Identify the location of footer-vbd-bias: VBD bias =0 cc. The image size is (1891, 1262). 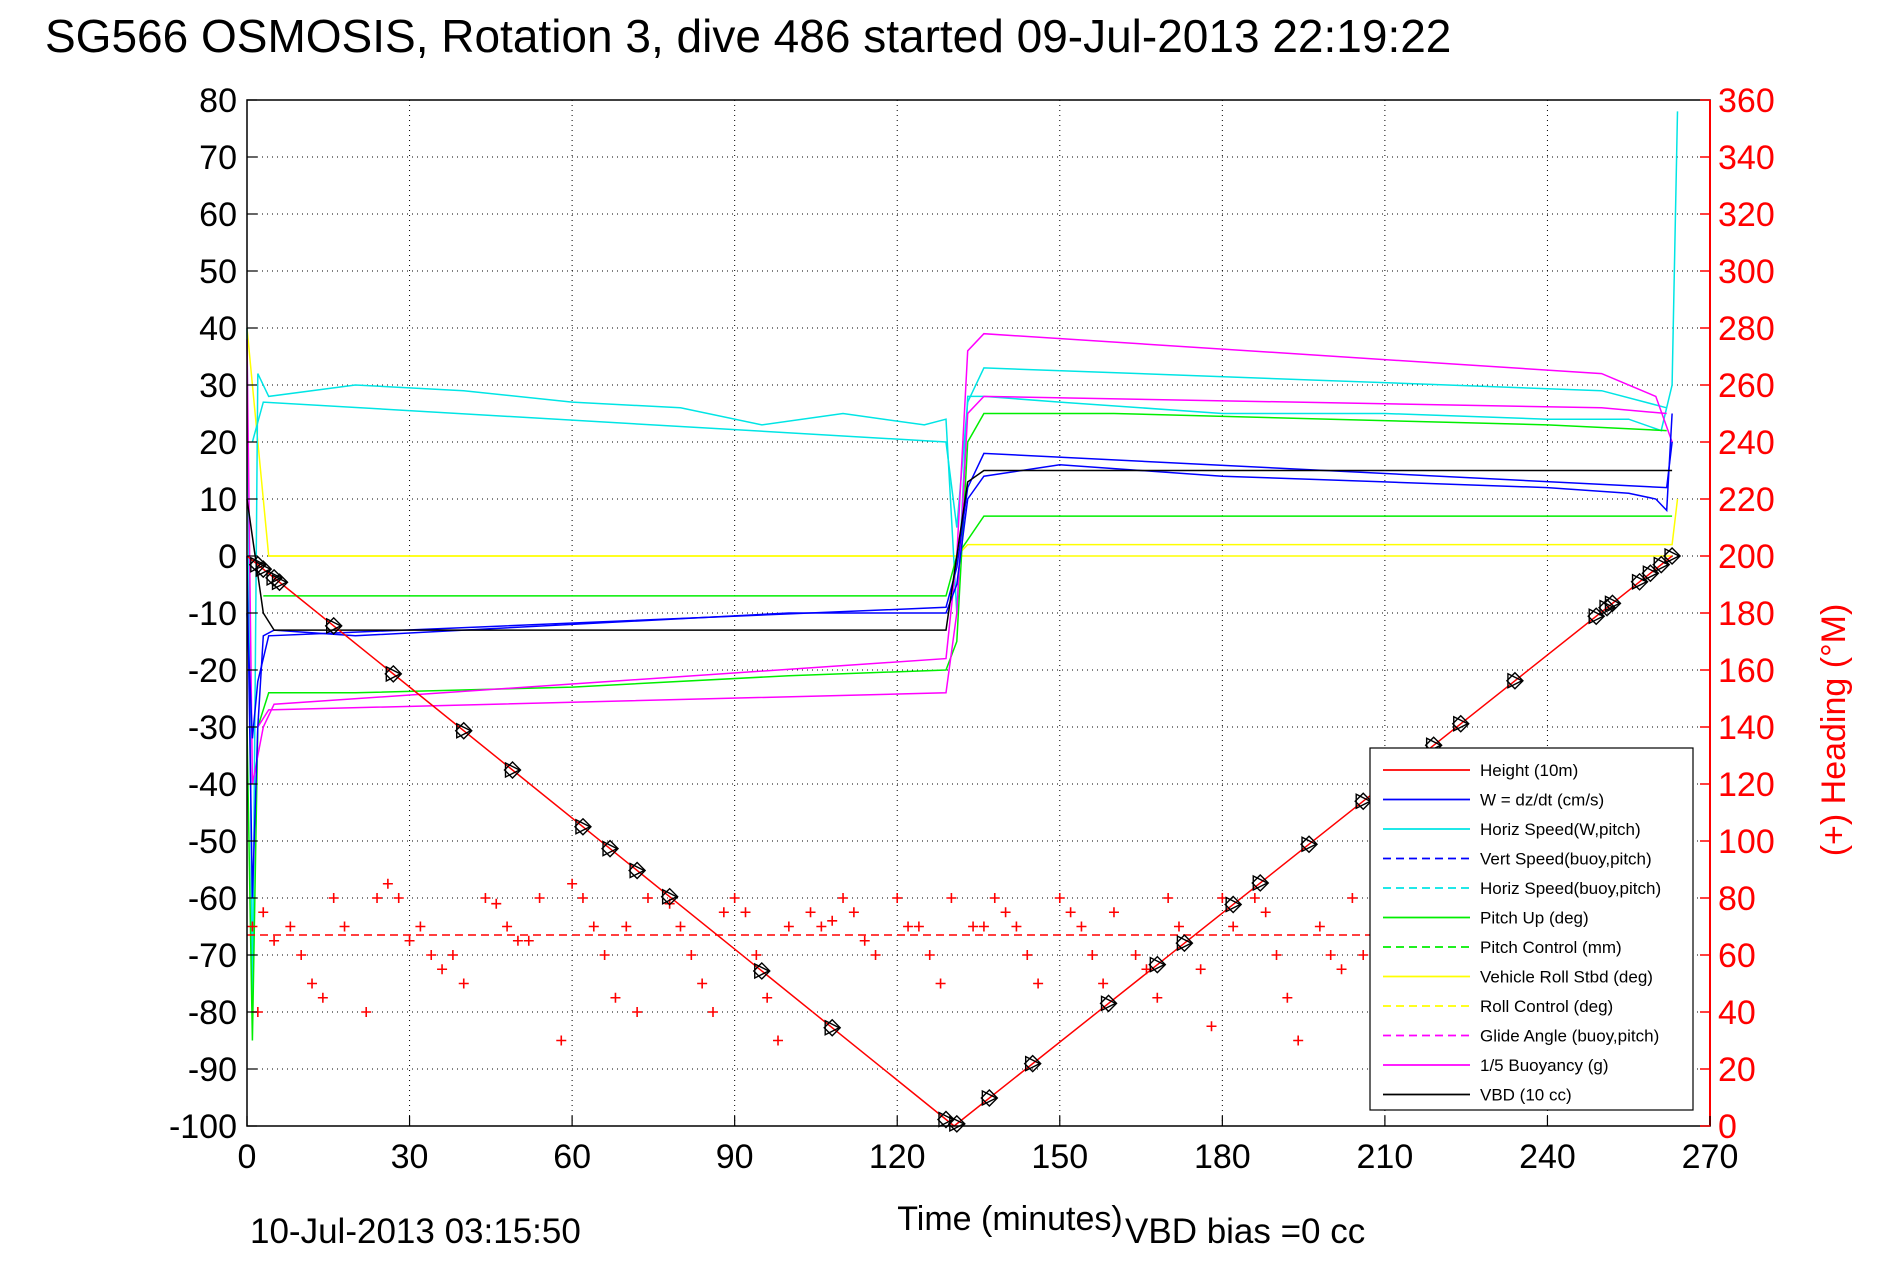
(1245, 1231).